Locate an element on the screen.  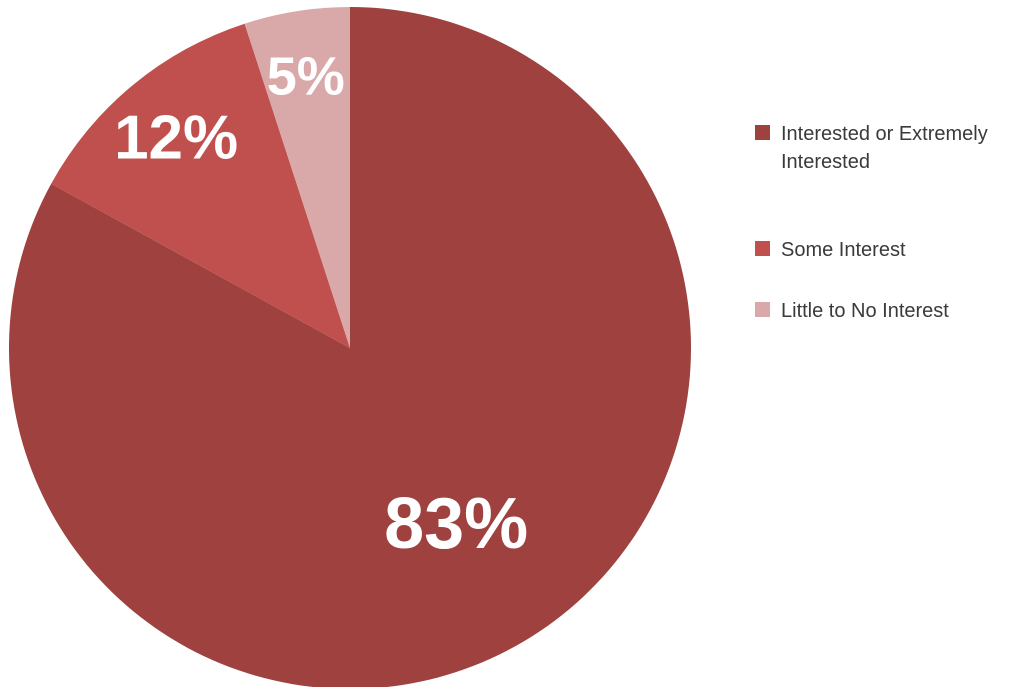
pie-slice-little-interest is located at coordinates (297, 177).